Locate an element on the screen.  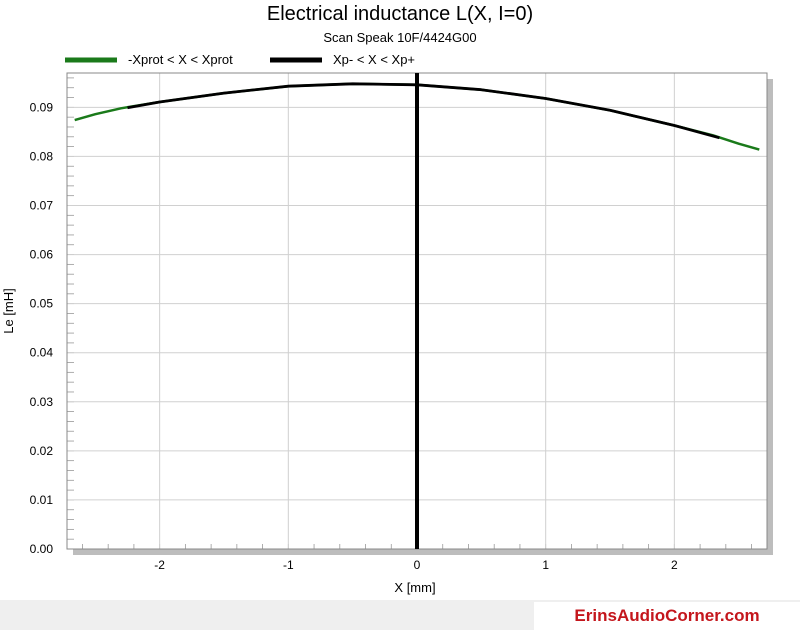
x-tick-label: -1 is located at coordinates (288, 565).